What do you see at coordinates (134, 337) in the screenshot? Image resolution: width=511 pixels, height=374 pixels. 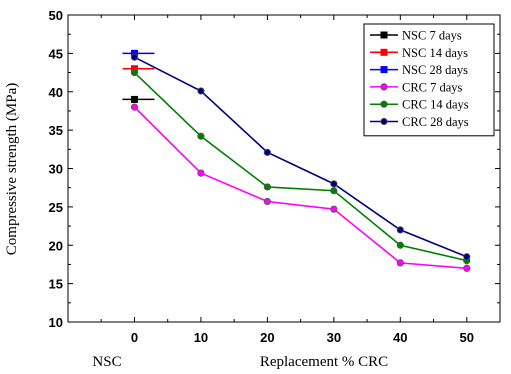 I see `x-tick-label: 0` at bounding box center [134, 337].